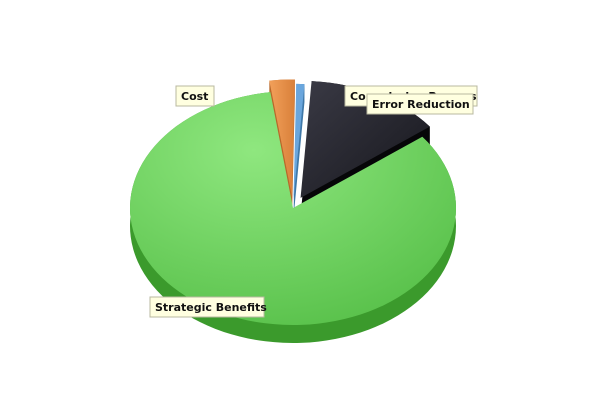 The width and height of the screenshot is (600, 400). I want to click on pie-label-error-reduction: Error Reduction, so click(420, 104).